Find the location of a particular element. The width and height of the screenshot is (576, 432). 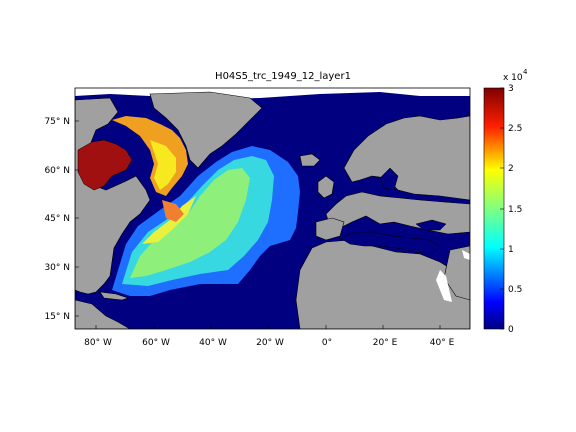

x-tick-label: 20° W is located at coordinates (270, 343).